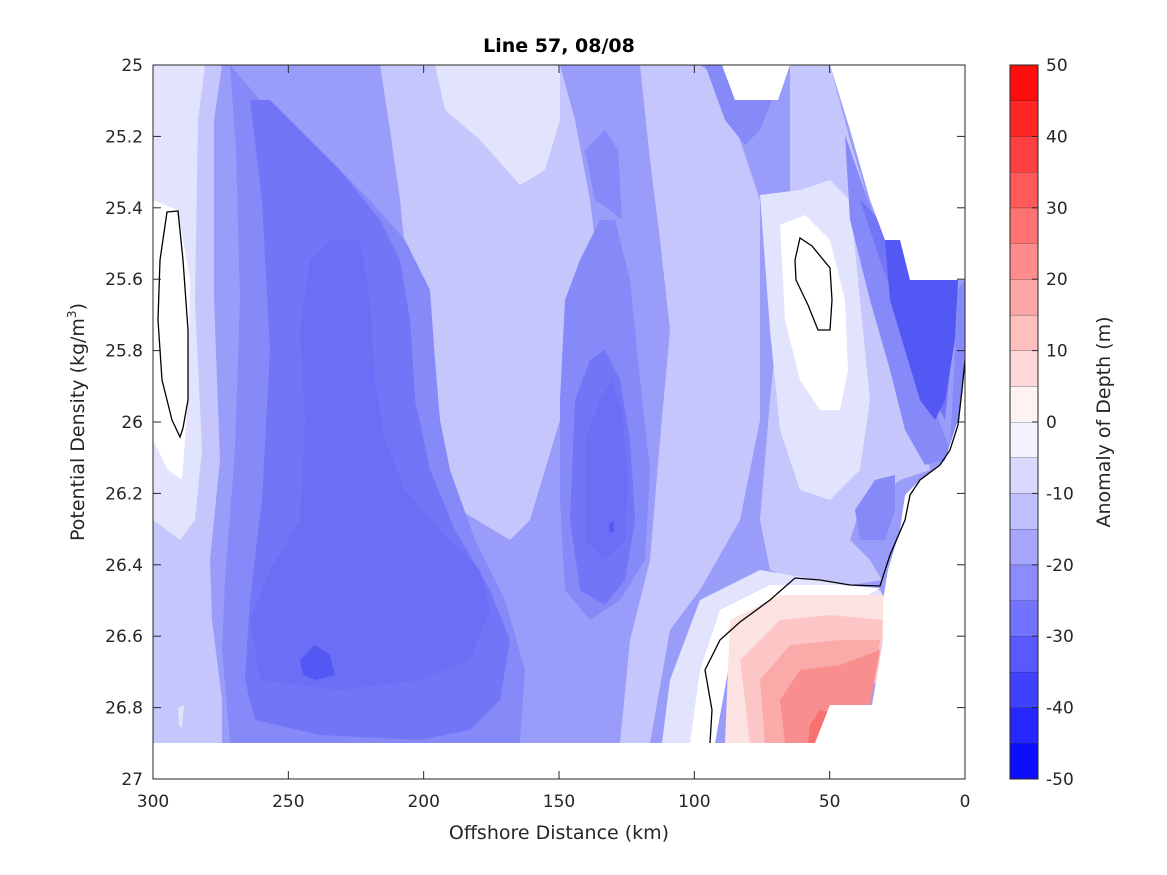 The width and height of the screenshot is (1167, 875). Describe the element at coordinates (756, 82) in the screenshot. I see `nodata-top-notch` at that location.